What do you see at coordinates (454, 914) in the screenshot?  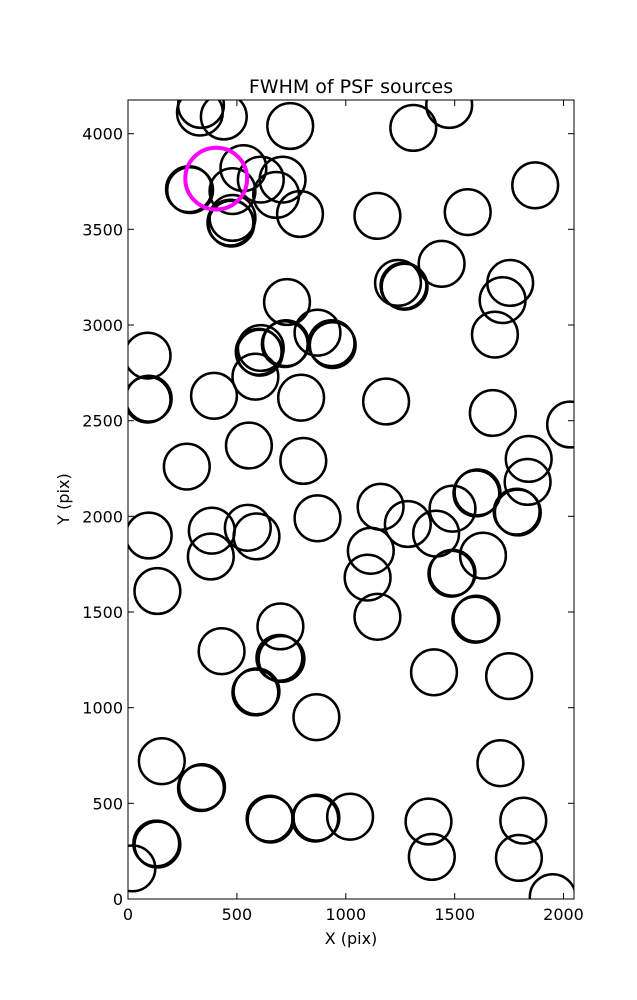 I see `x-tick-label: 1500` at bounding box center [454, 914].